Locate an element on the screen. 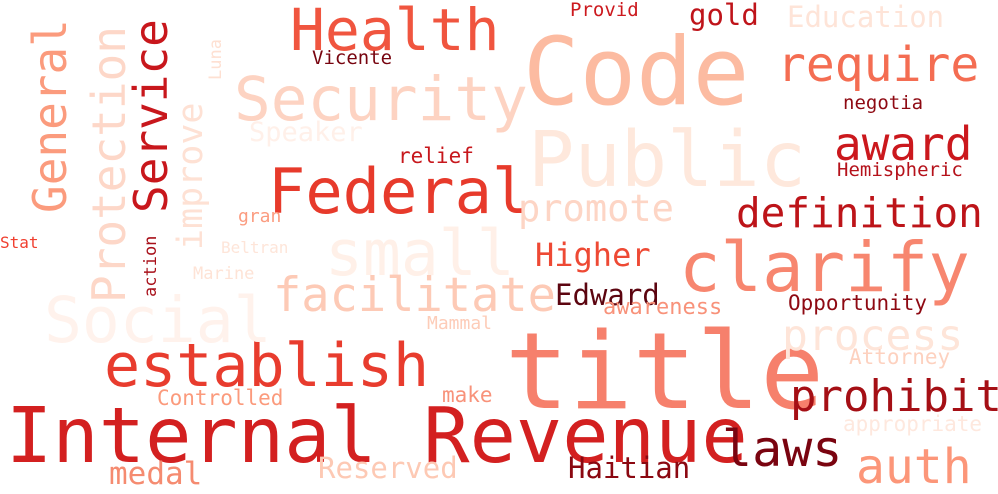 The height and width of the screenshot is (494, 998). word-marine: Marine is located at coordinates (224, 274).